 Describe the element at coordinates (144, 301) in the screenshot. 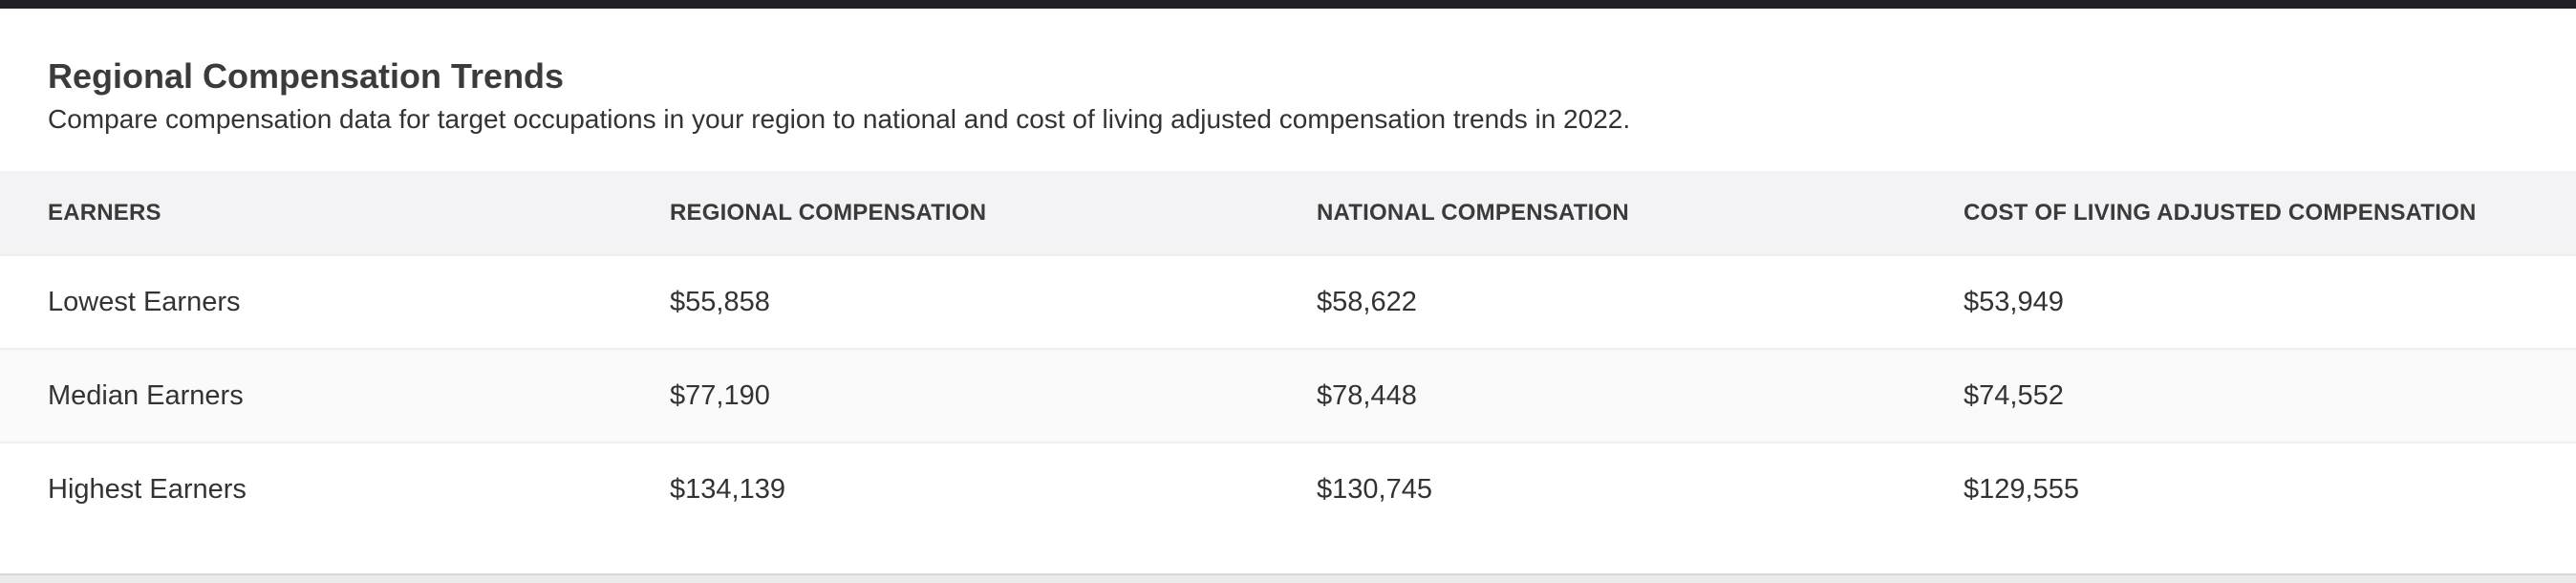

I see `earners-cell: Lowest Earners` at that location.